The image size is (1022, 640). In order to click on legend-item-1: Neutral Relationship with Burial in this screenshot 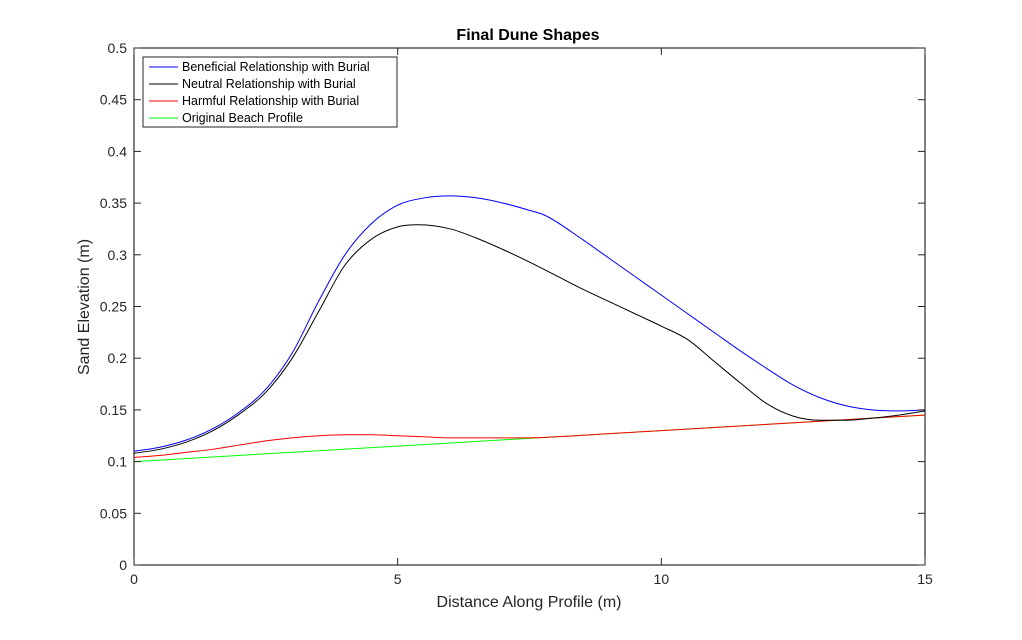, I will do `click(252, 84)`.